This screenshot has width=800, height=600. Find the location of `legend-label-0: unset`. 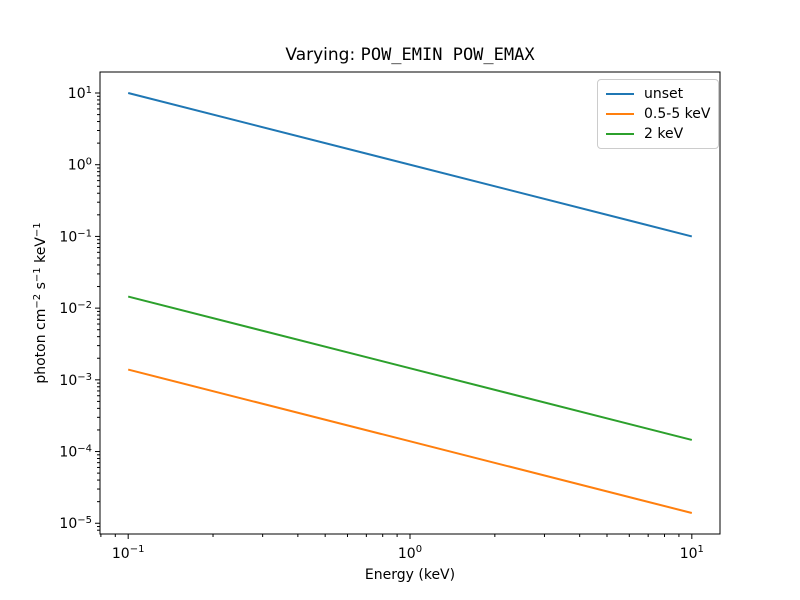

legend-label-0: unset is located at coordinates (664, 94).